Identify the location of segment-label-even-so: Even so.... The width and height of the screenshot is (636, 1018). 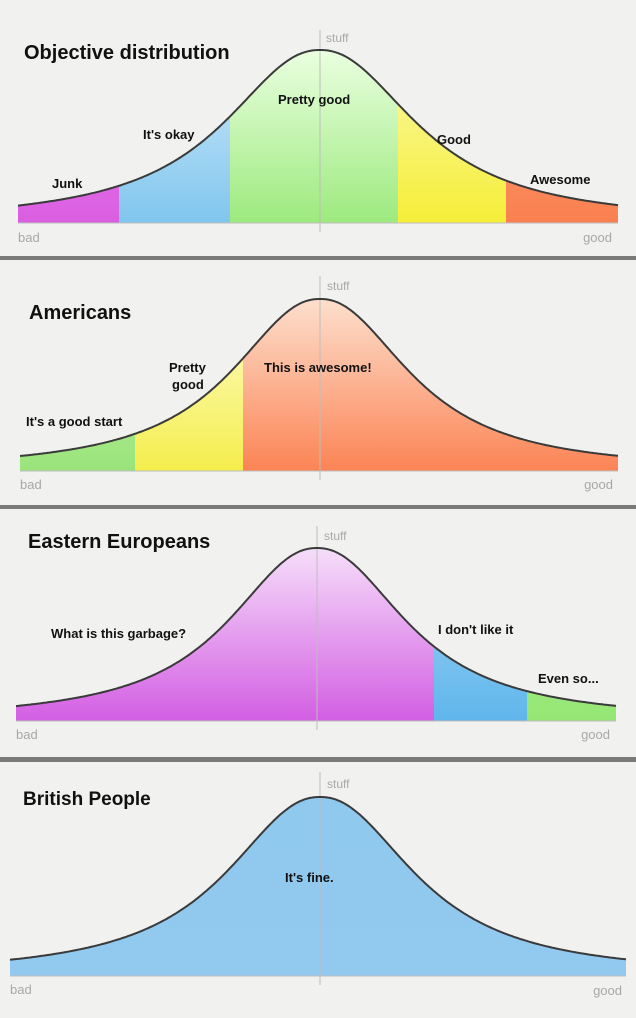
(568, 678).